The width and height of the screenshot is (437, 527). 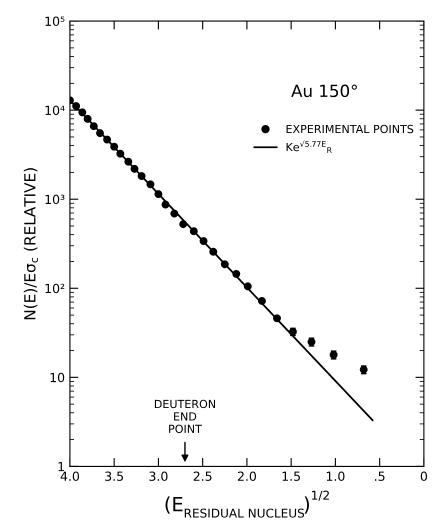 I want to click on x-tick-label: 3.5, so click(x=114, y=476).